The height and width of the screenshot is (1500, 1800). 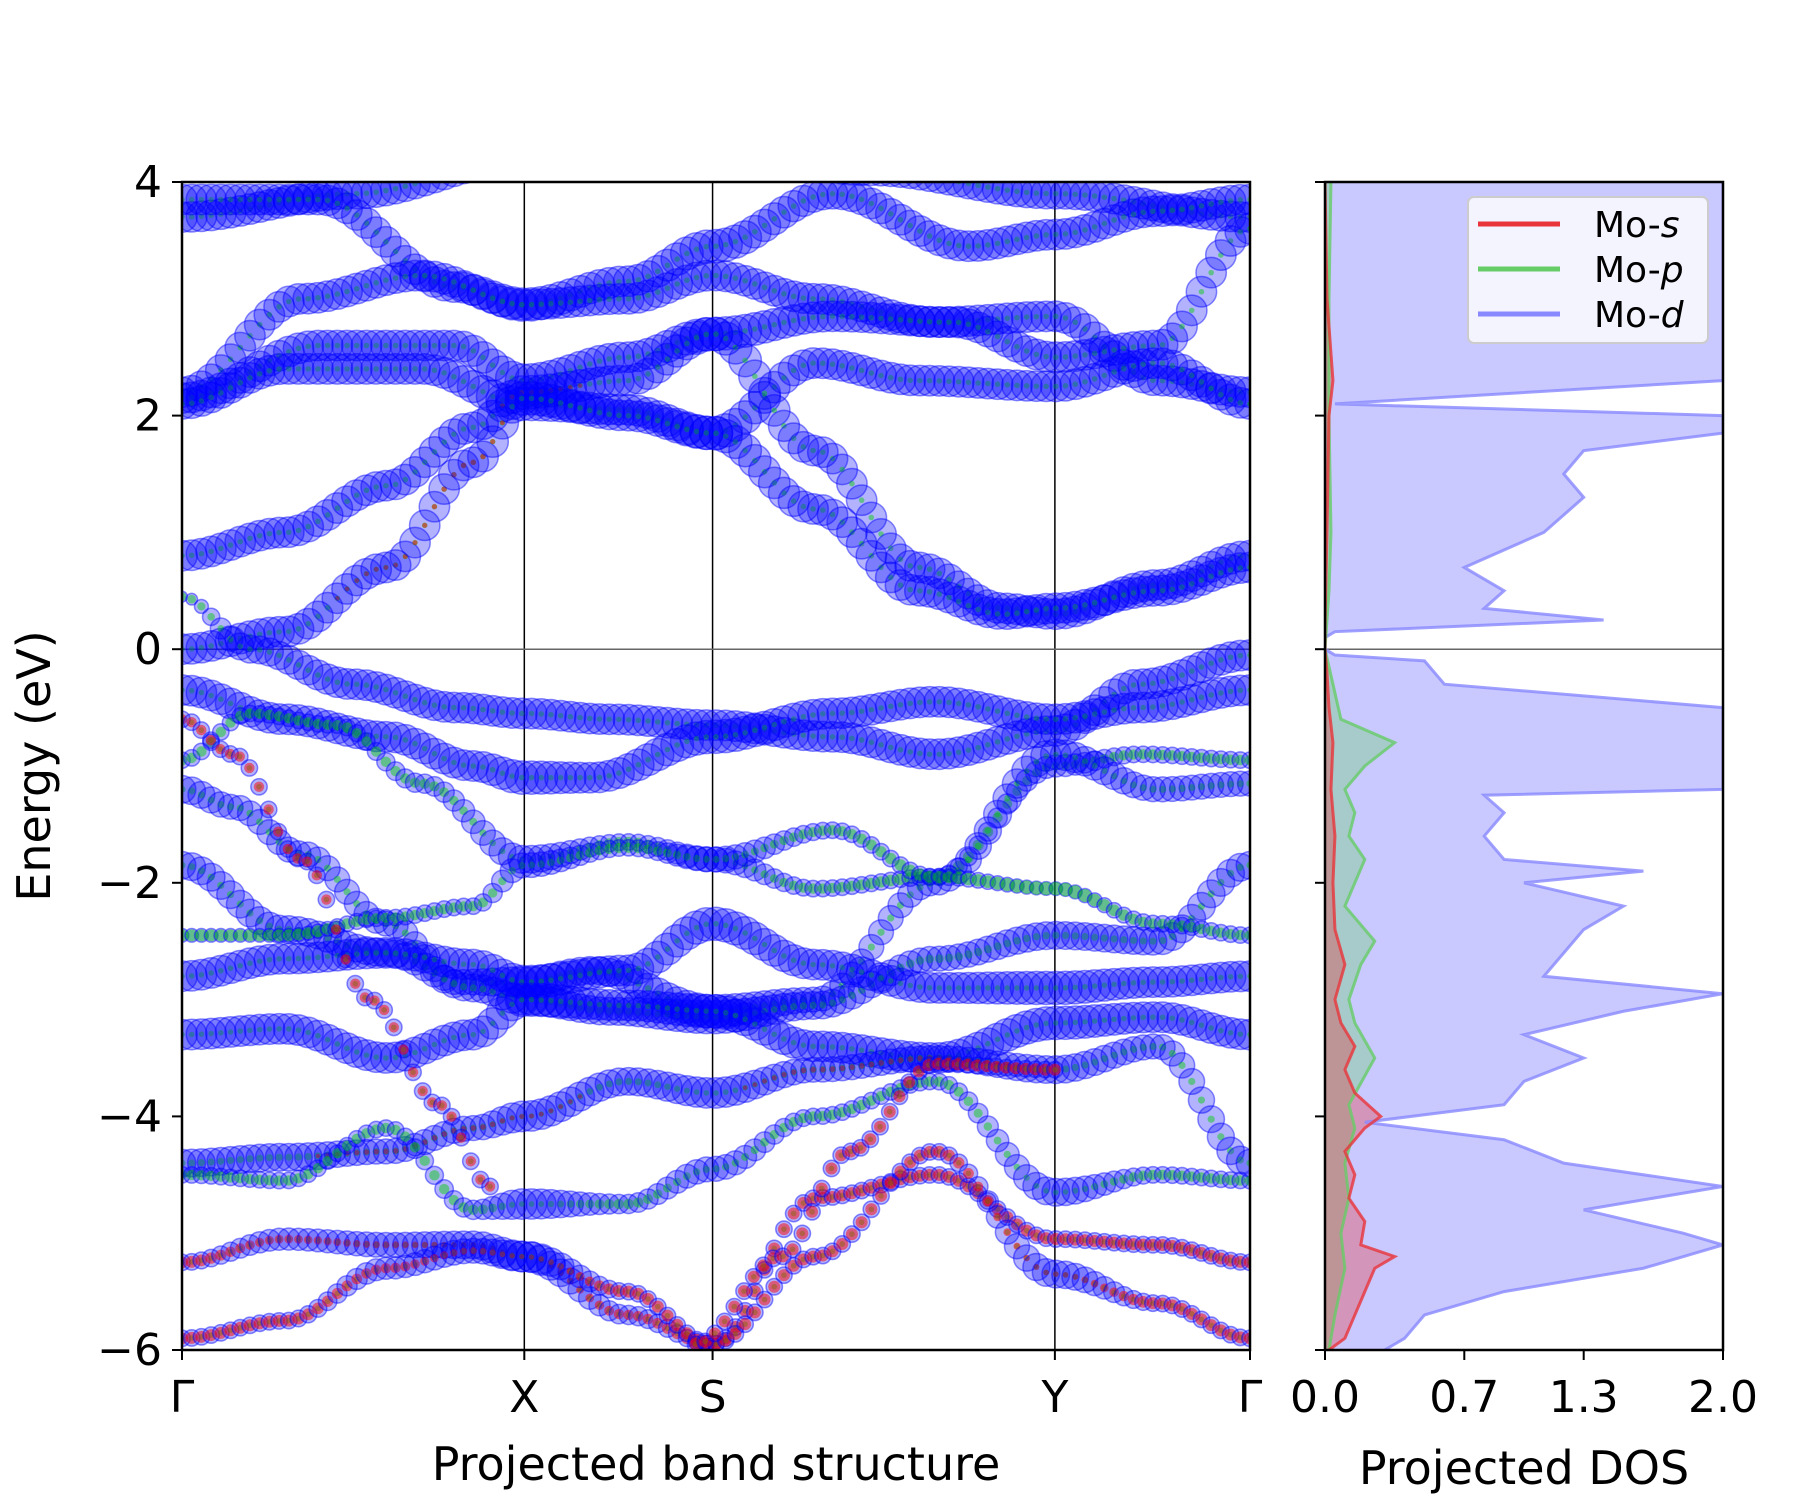 I want to click on band-x-axis-title: Projected band structure, so click(x=716, y=1464).